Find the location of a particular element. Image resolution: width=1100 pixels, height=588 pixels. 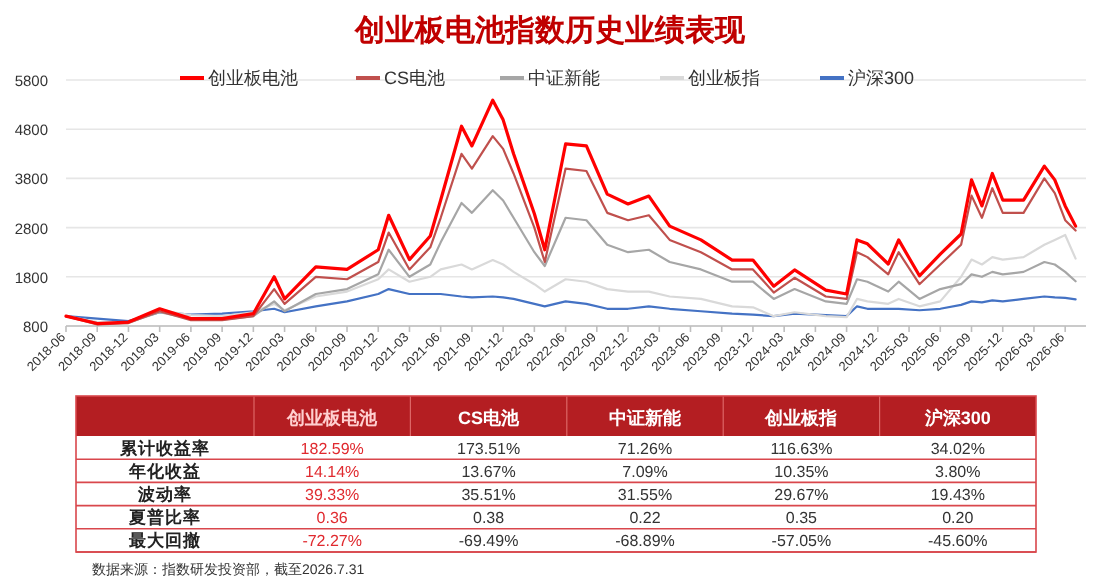

category-label: 累计收益率 is located at coordinates (165, 447).